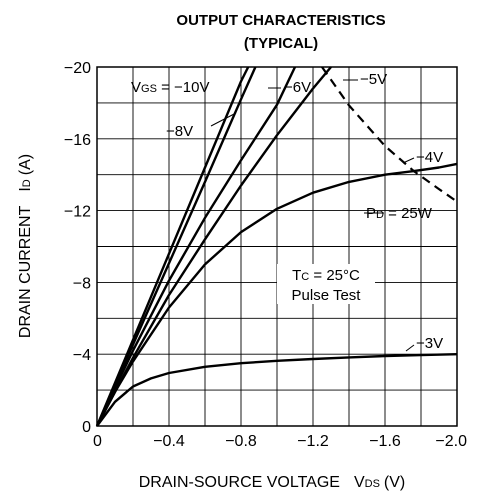 The height and width of the screenshot is (493, 477). Describe the element at coordinates (451, 441) in the screenshot. I see `x-tick-label: −2.0` at that location.